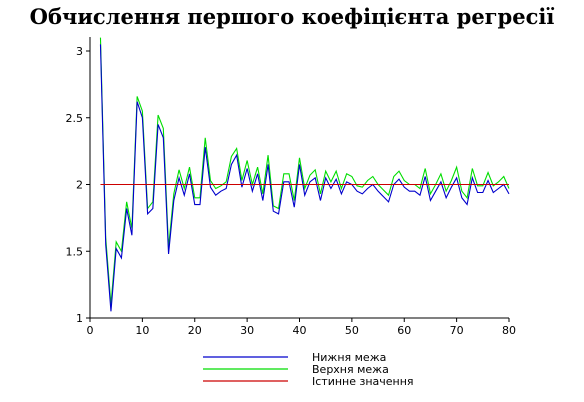 The width and height of the screenshot is (584, 402). Describe the element at coordinates (79, 51) in the screenshot. I see `y-tick-label: 3` at that location.